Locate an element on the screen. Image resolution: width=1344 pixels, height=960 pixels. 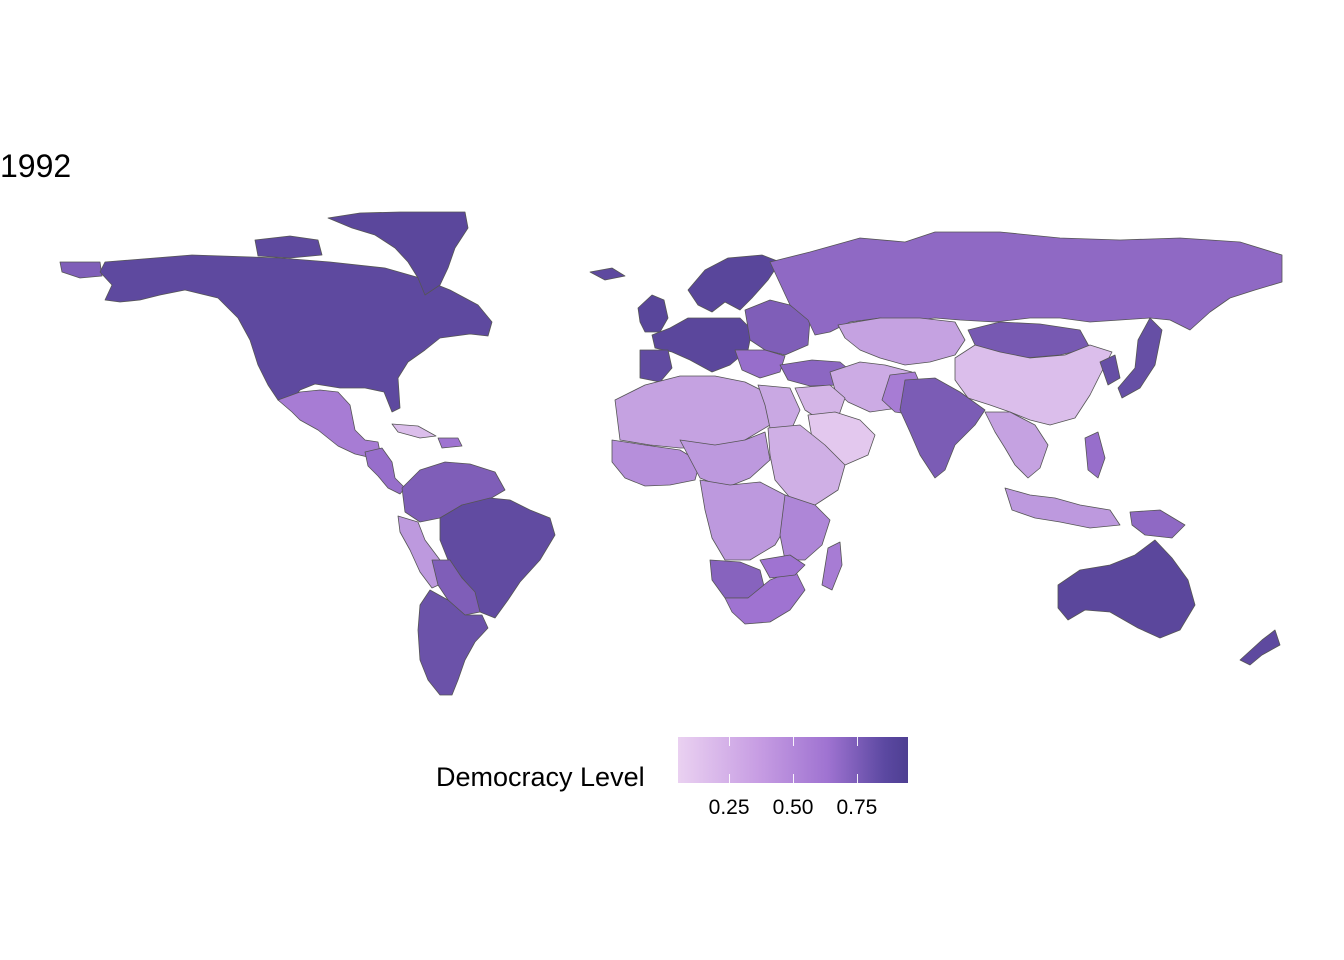
region-central-asia is located at coordinates (901, 341).